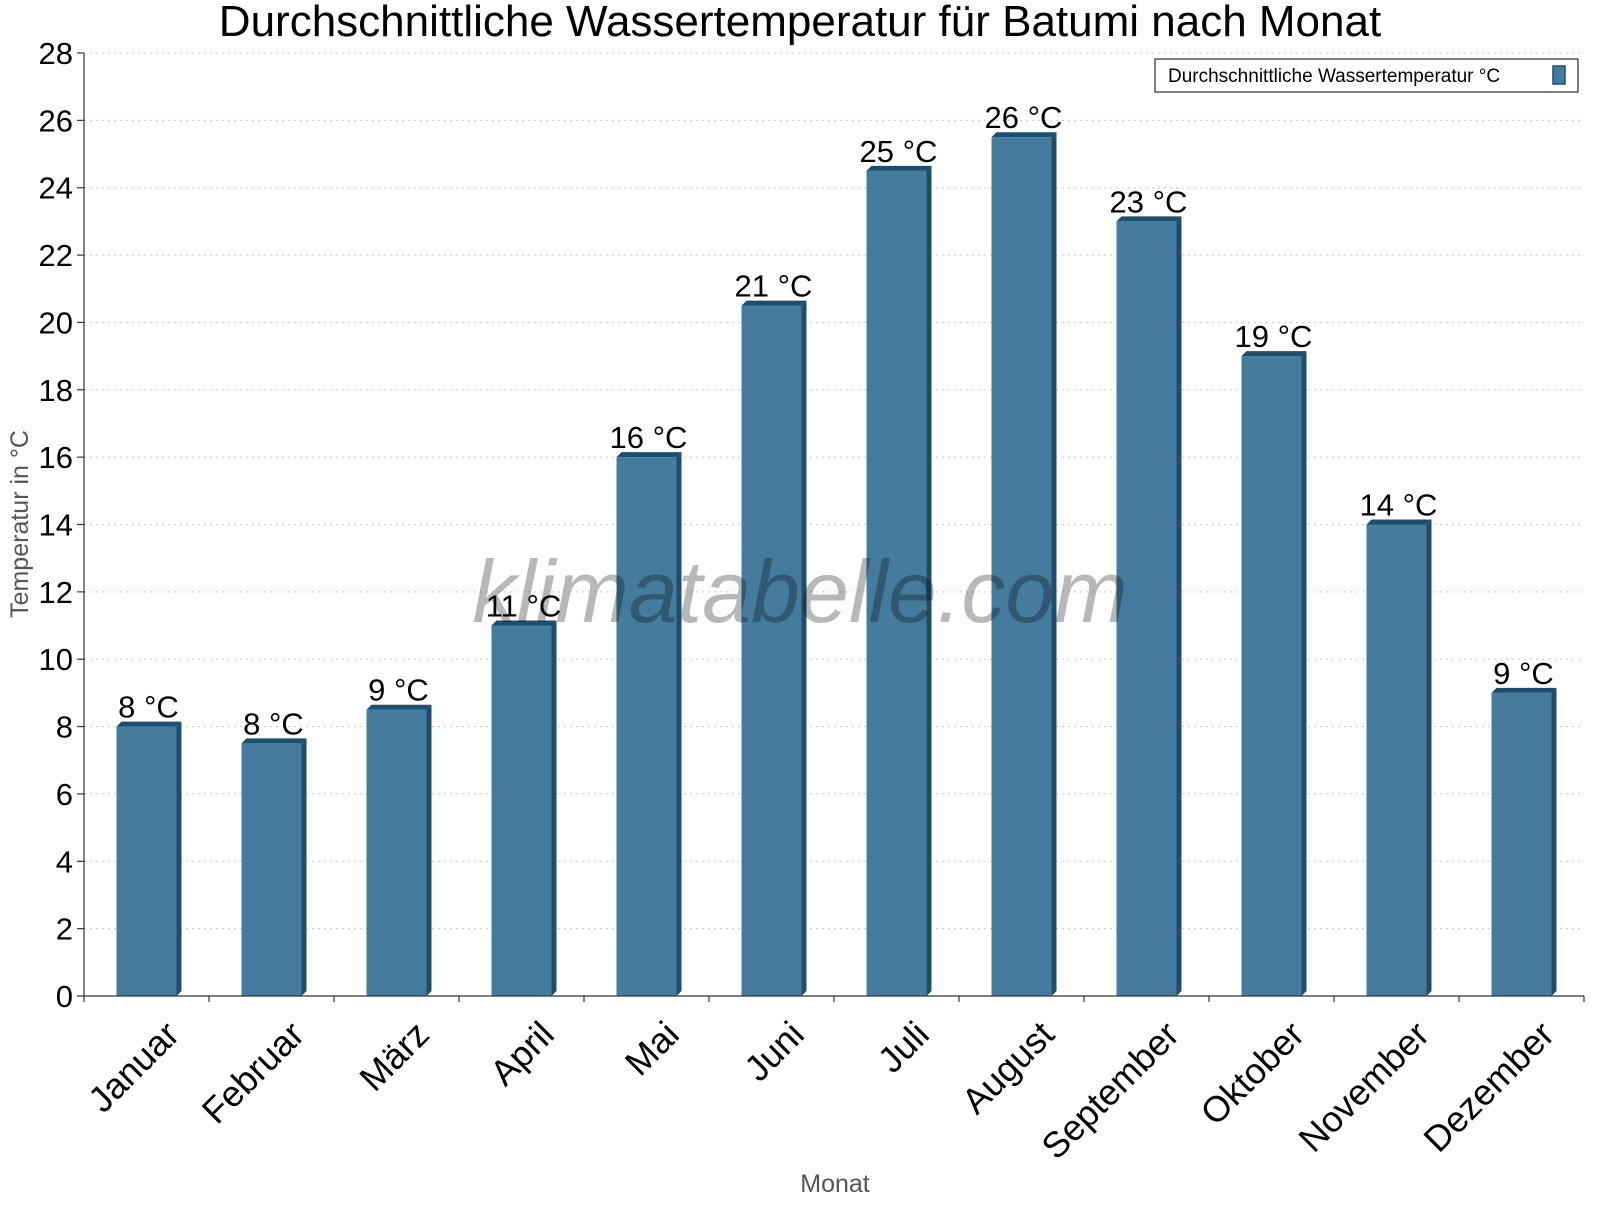 Image resolution: width=1600 pixels, height=1205 pixels. Describe the element at coordinates (1252, 1073) in the screenshot. I see `x-tick-label: Oktober` at that location.